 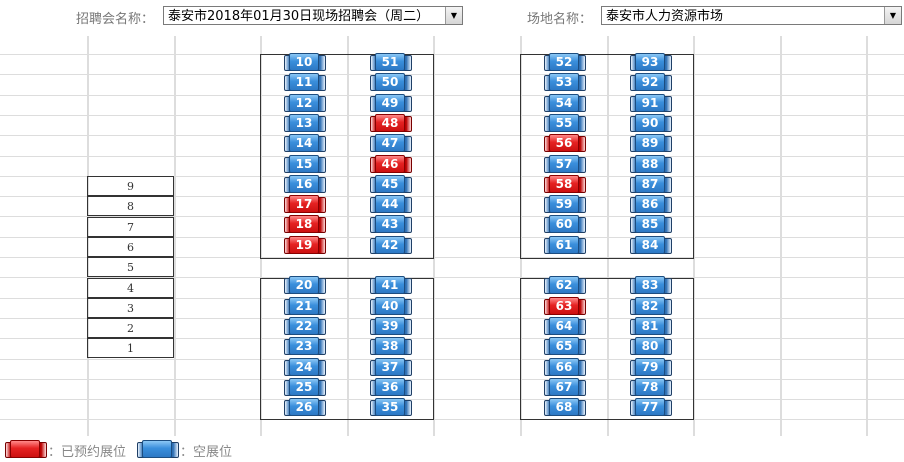 What do you see at coordinates (304, 204) in the screenshot?
I see `booth-reserved: 17` at bounding box center [304, 204].